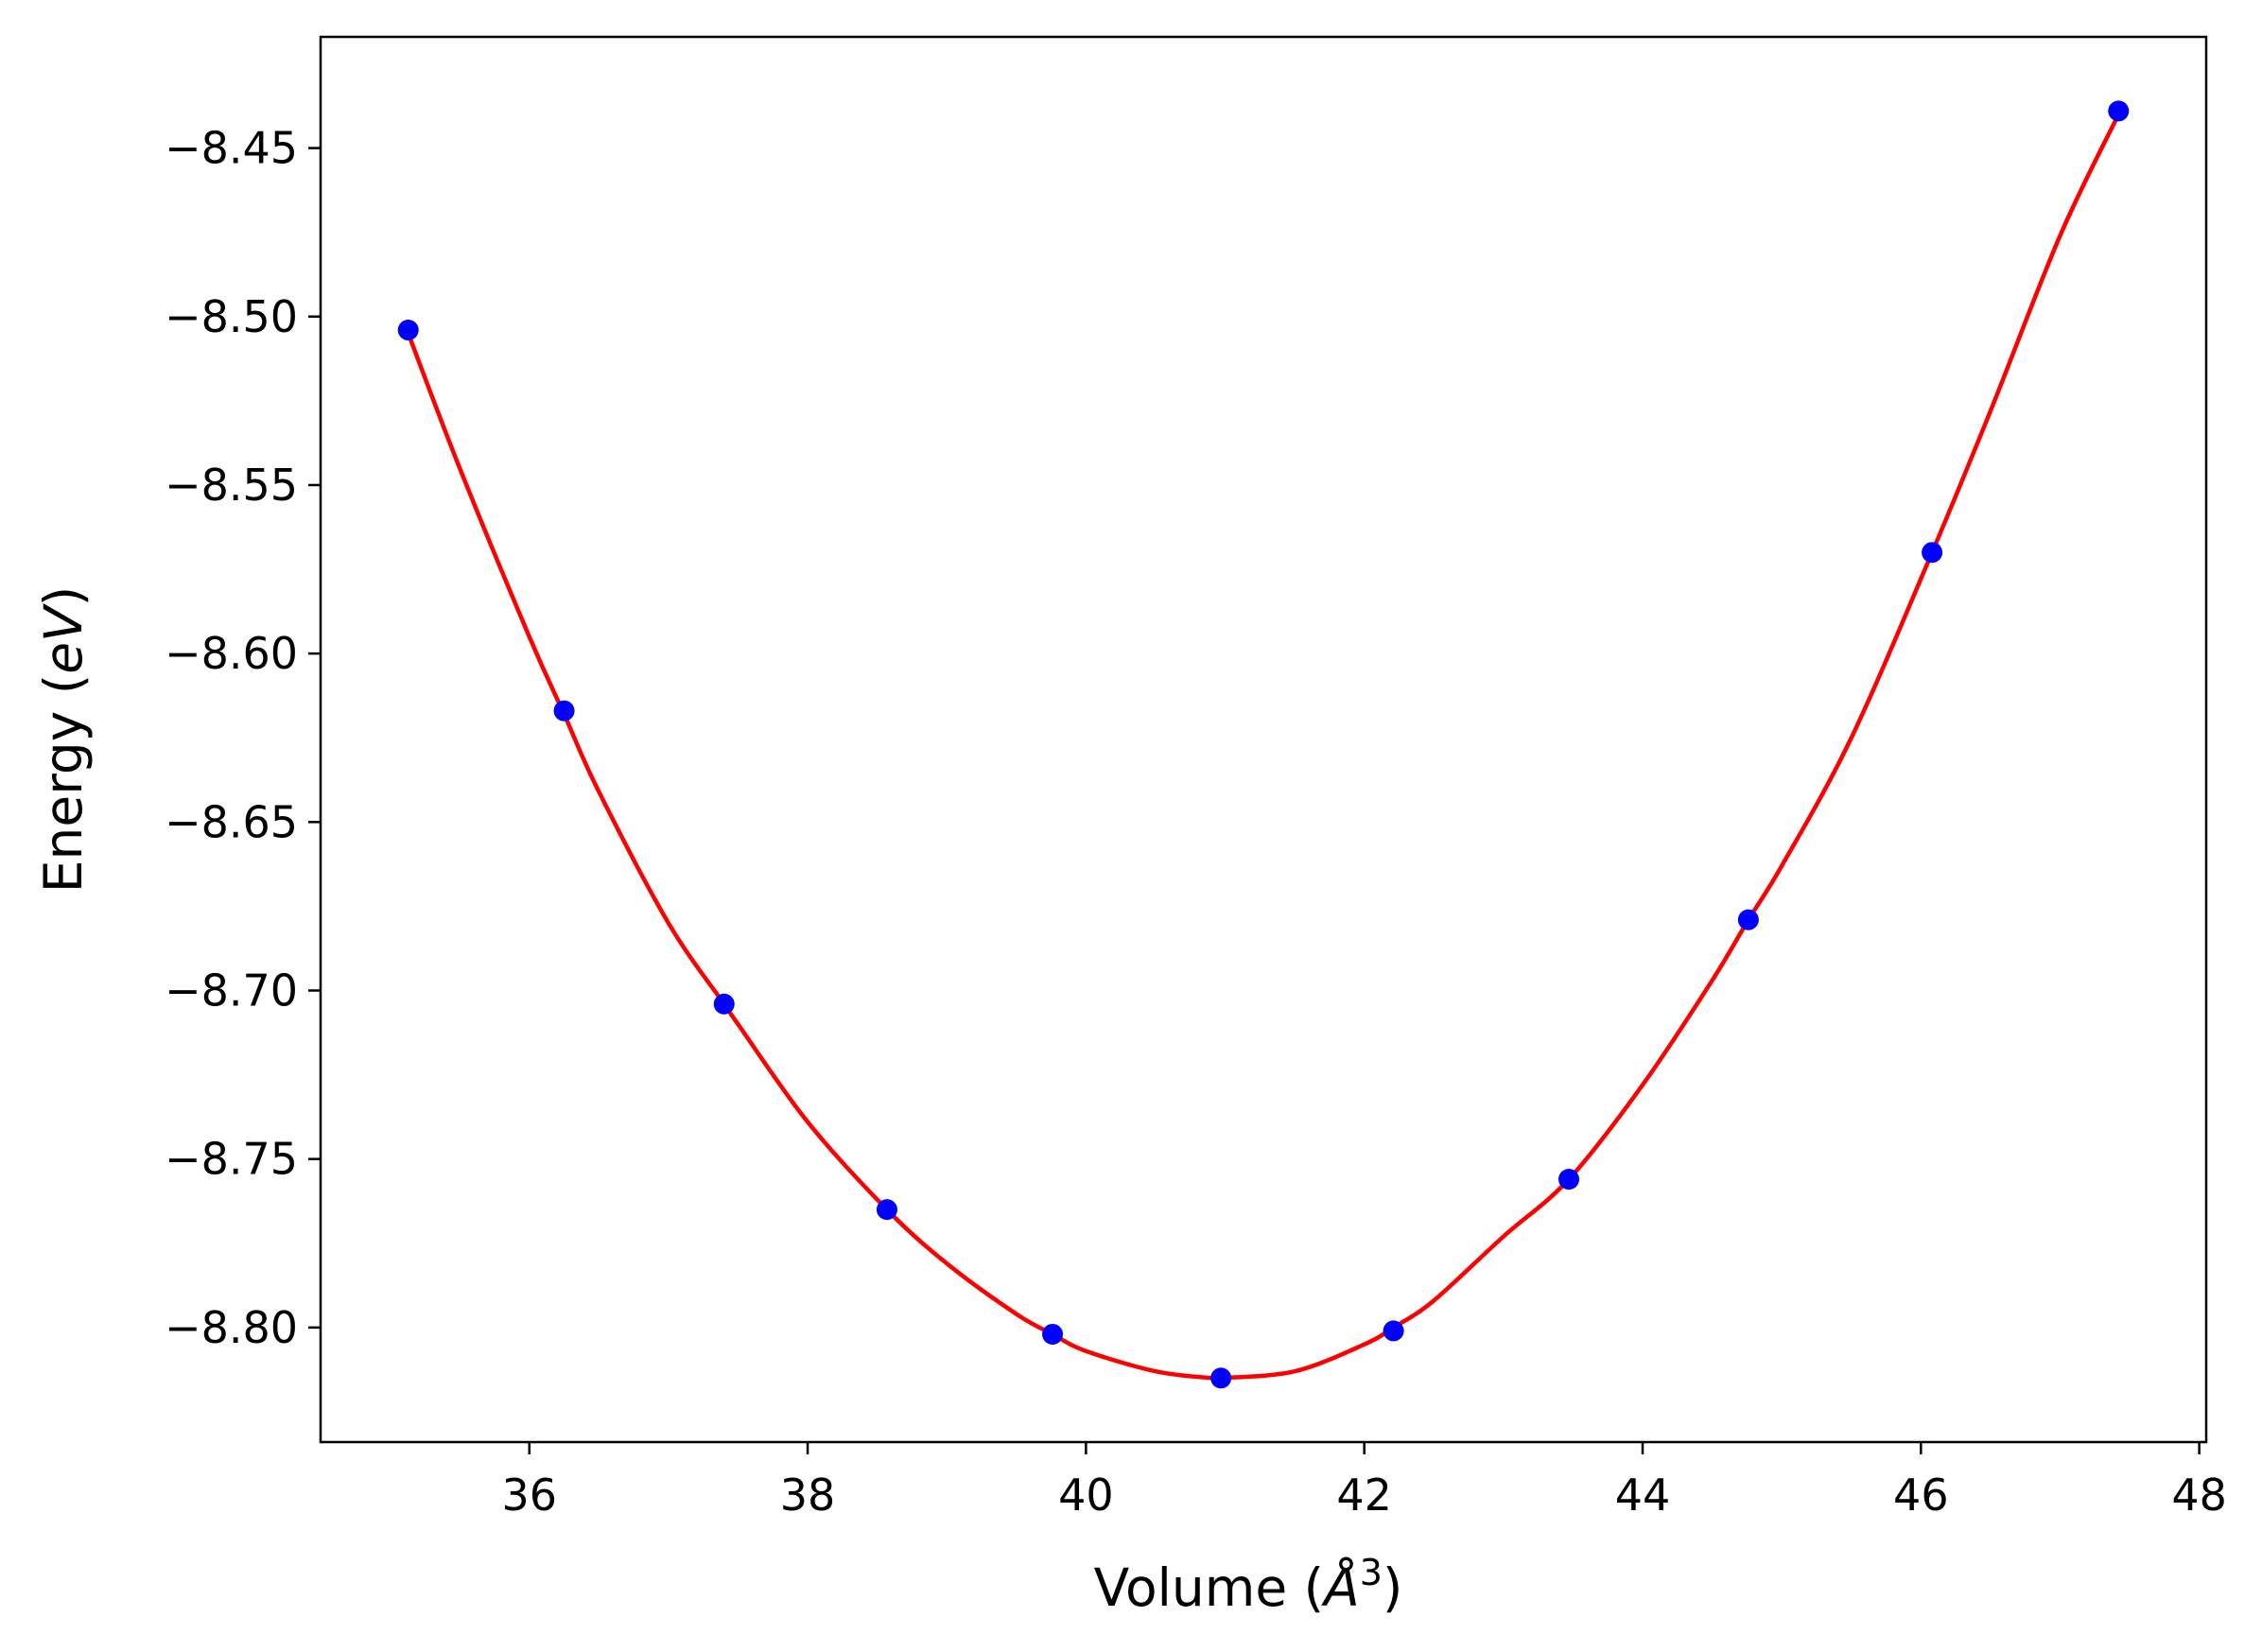 This screenshot has height=1652, width=2262. I want to click on x-tick-label: 42, so click(1364, 1495).